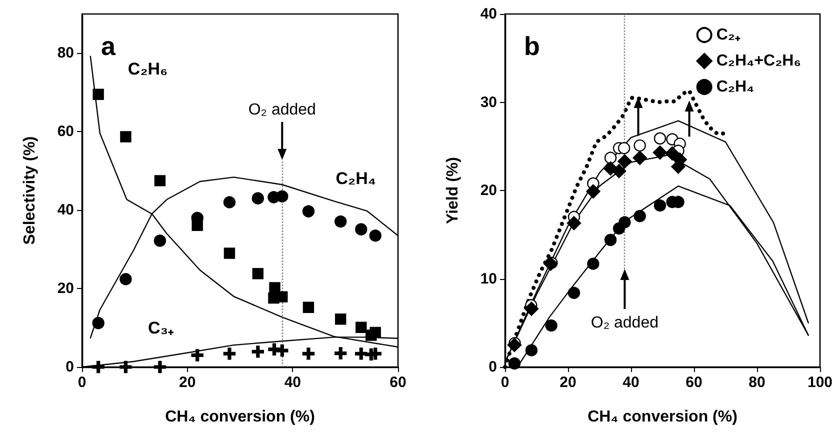 The image size is (837, 439). What do you see at coordinates (453, 190) in the screenshot?
I see `y-axis-title: Yield (%)` at bounding box center [453, 190].